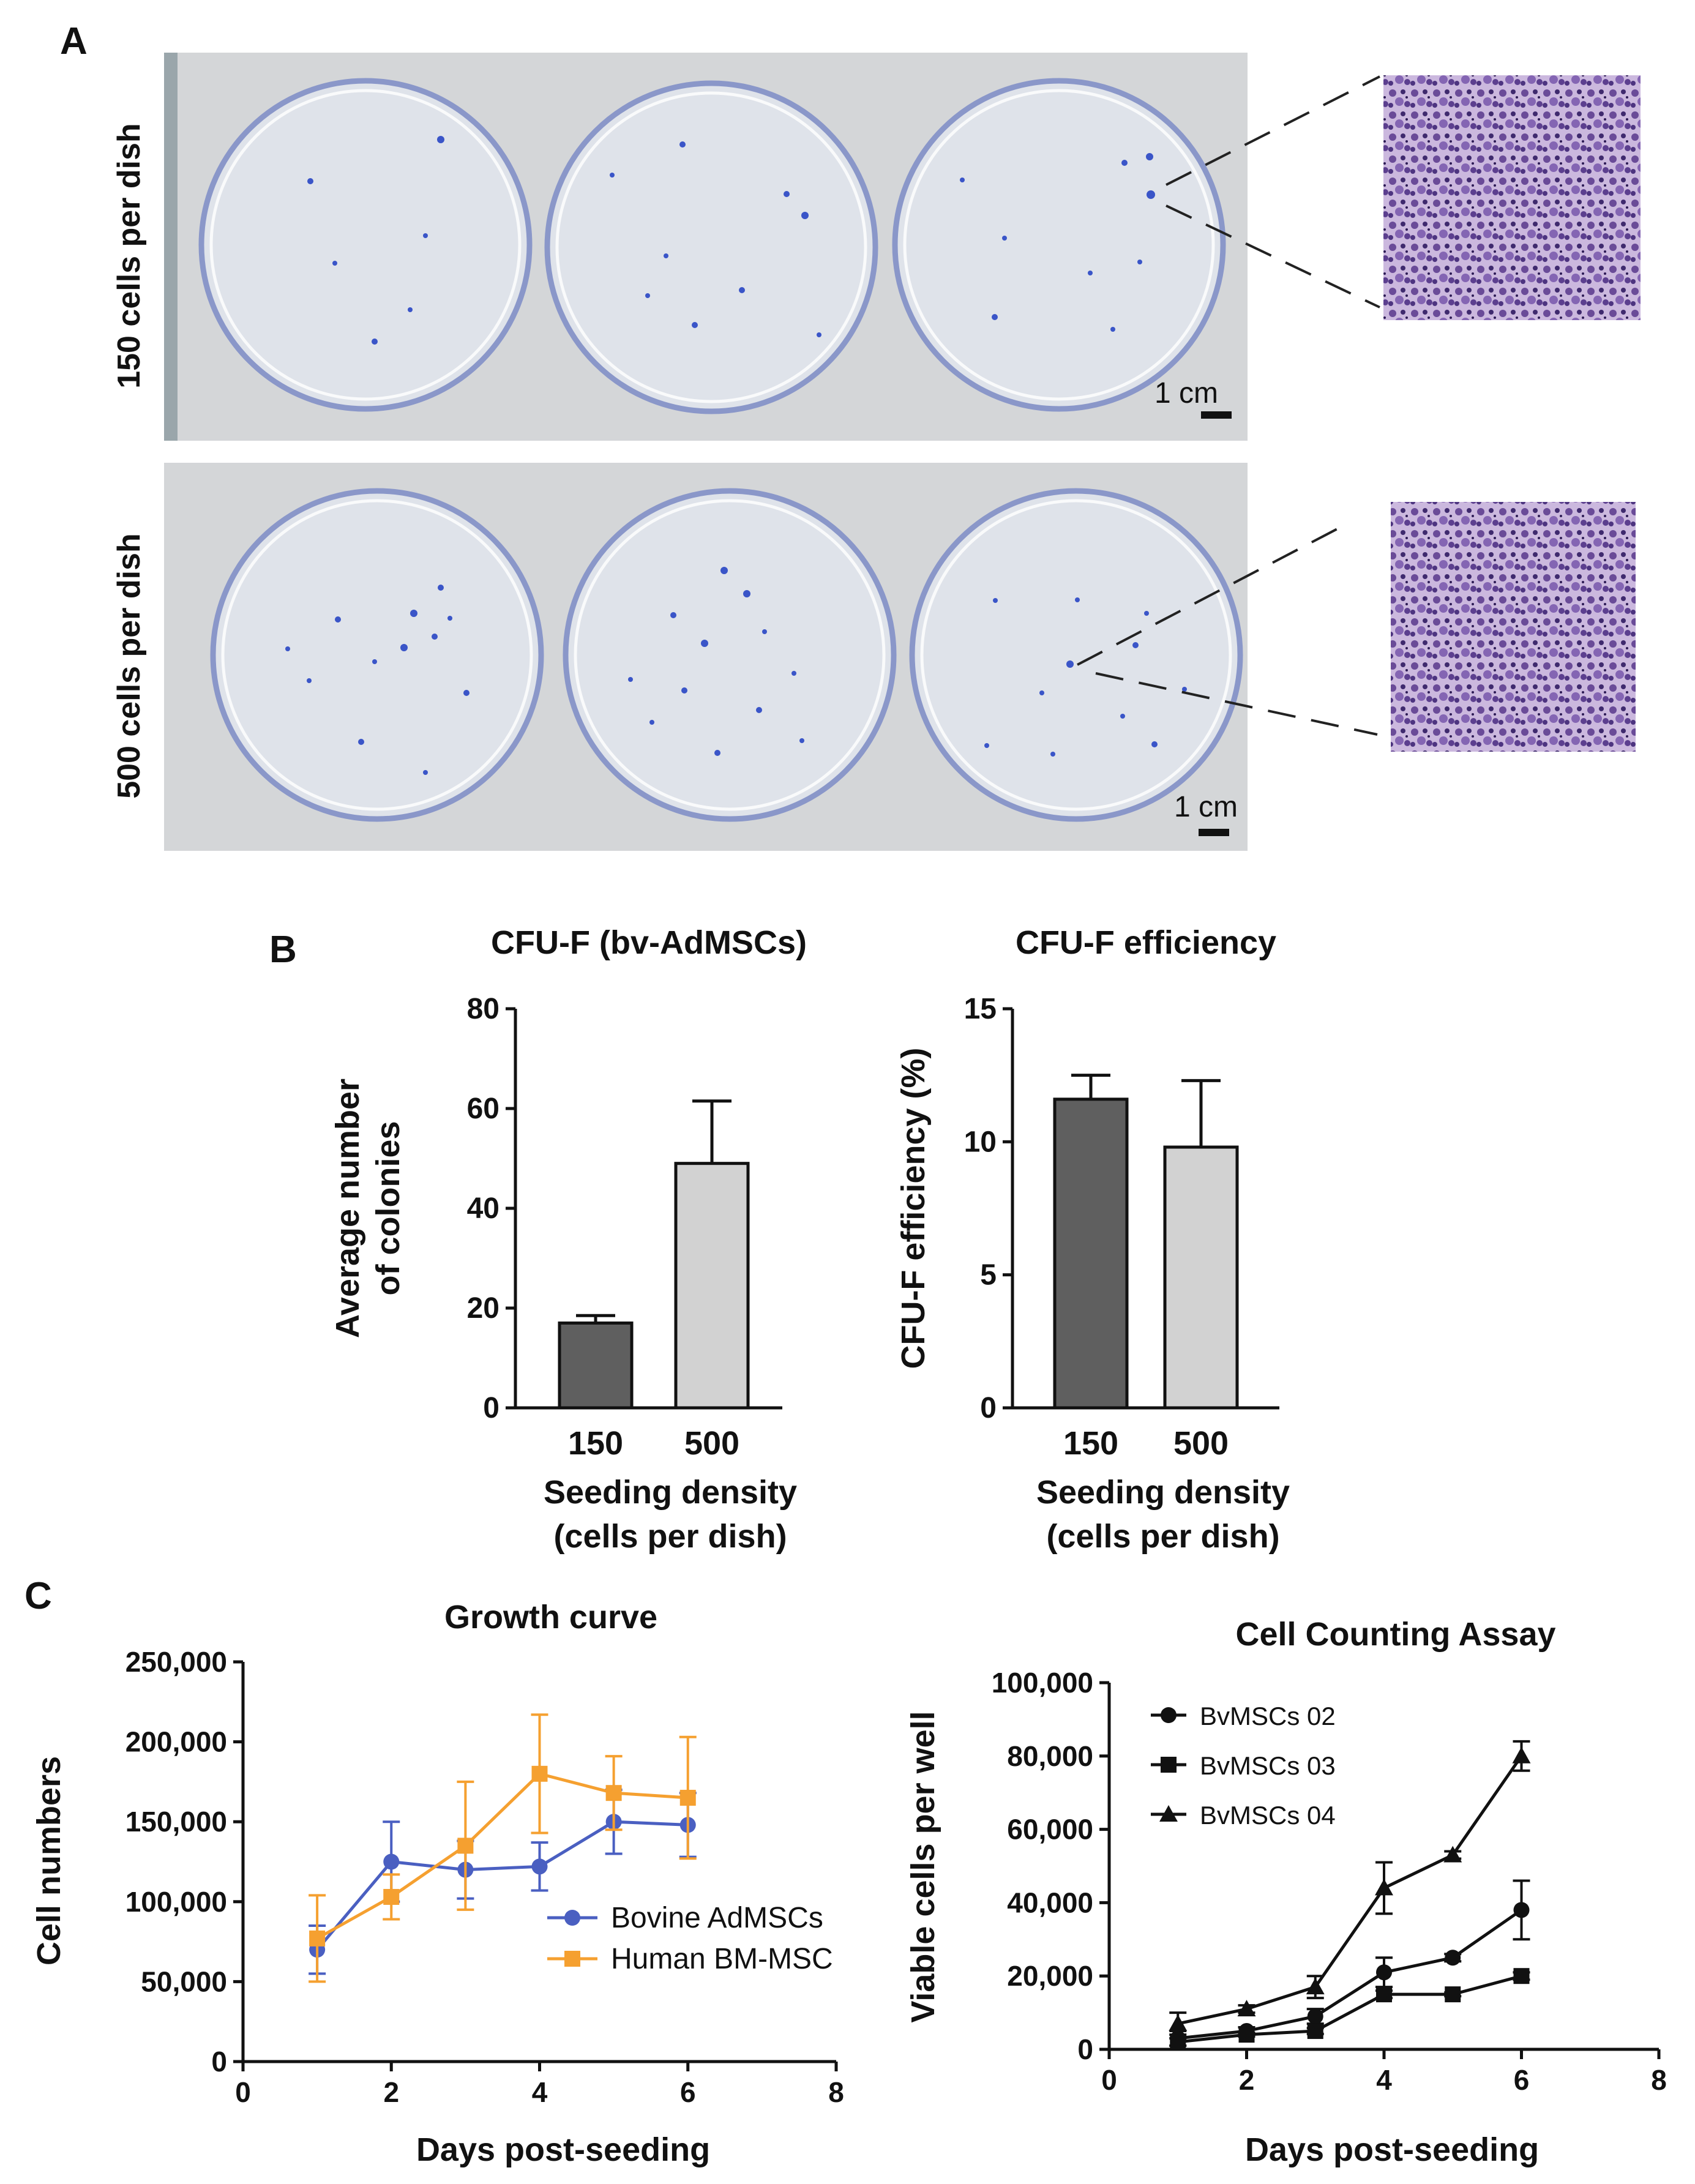  I want to click on y-axis-label: Cell numbers, so click(49, 1860).